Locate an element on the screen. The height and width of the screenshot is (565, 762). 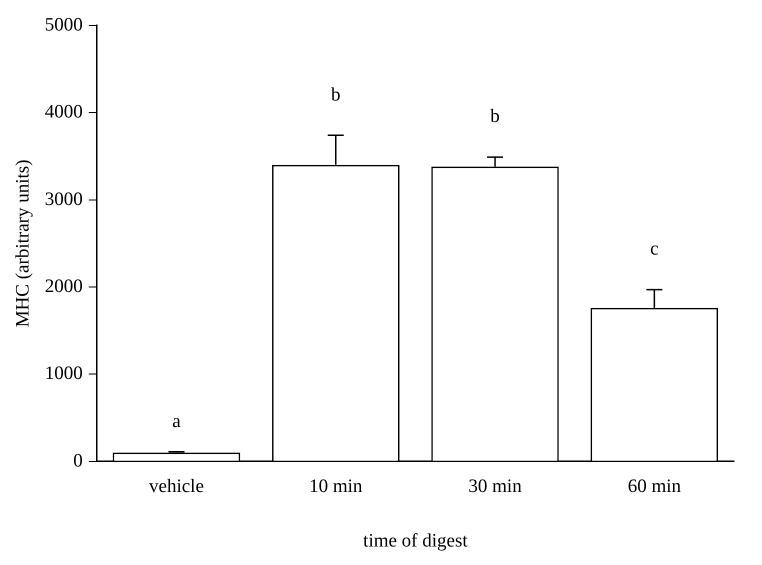
x-tick-label: 30 min is located at coordinates (495, 486).